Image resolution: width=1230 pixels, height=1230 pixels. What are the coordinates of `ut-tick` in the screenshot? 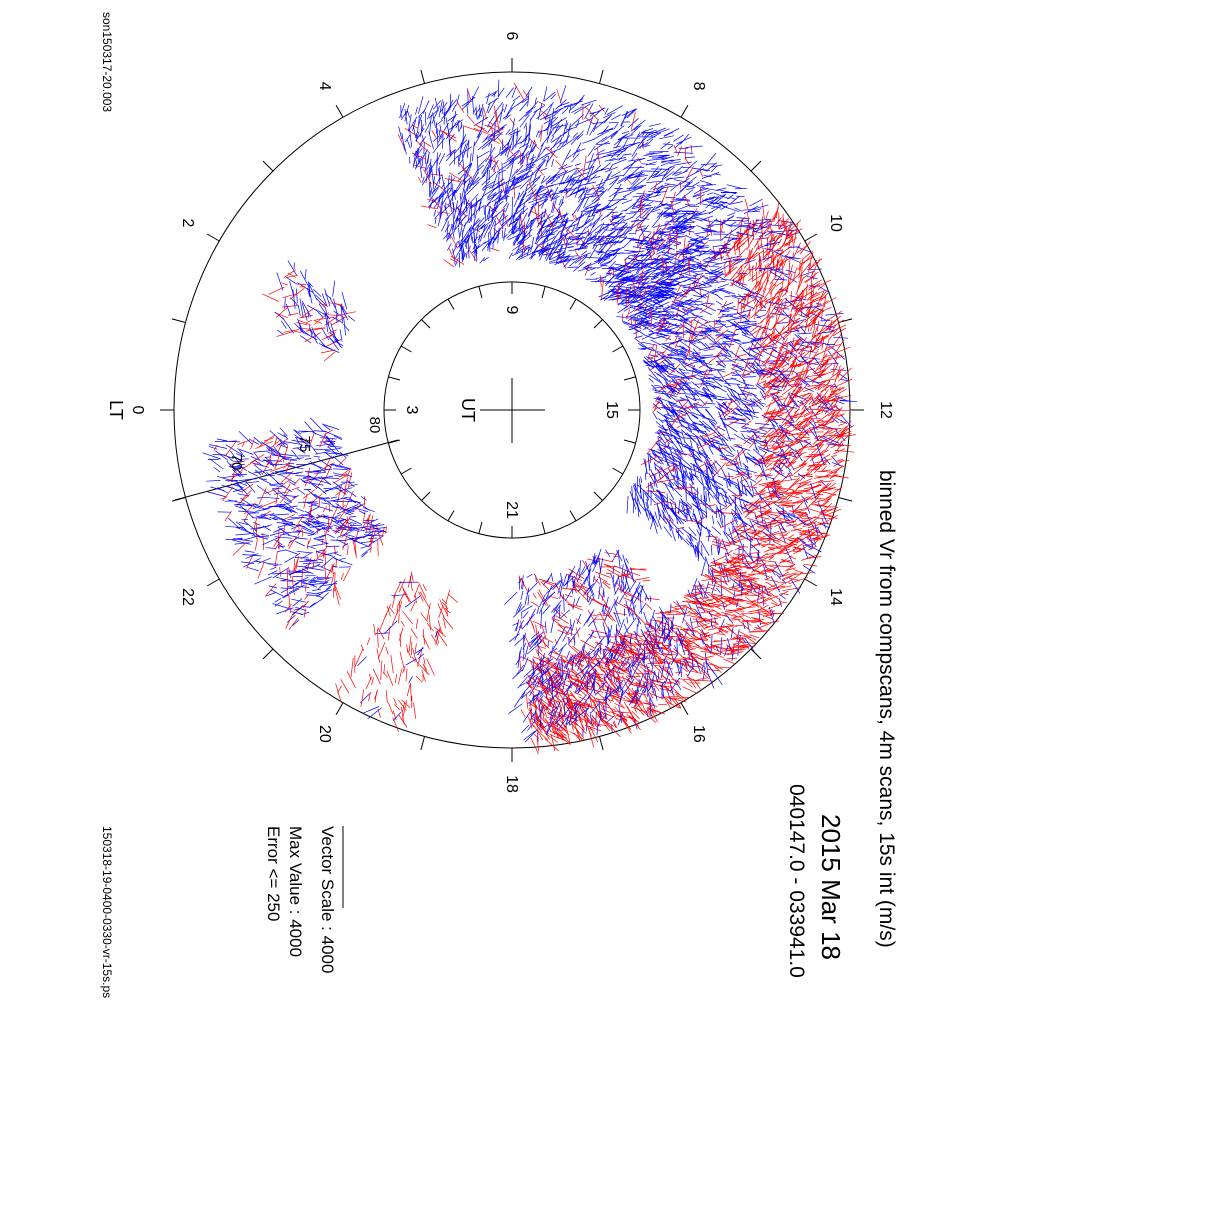 It's located at (618, 471).